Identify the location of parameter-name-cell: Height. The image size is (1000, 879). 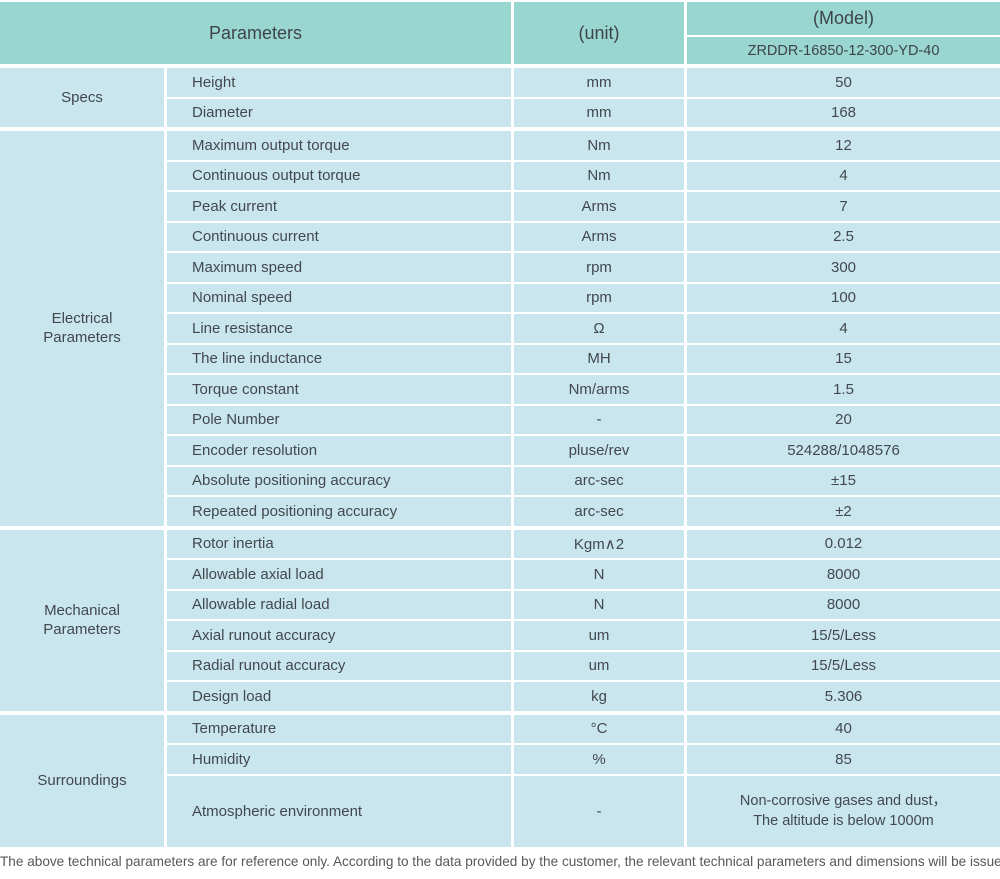
(339, 82).